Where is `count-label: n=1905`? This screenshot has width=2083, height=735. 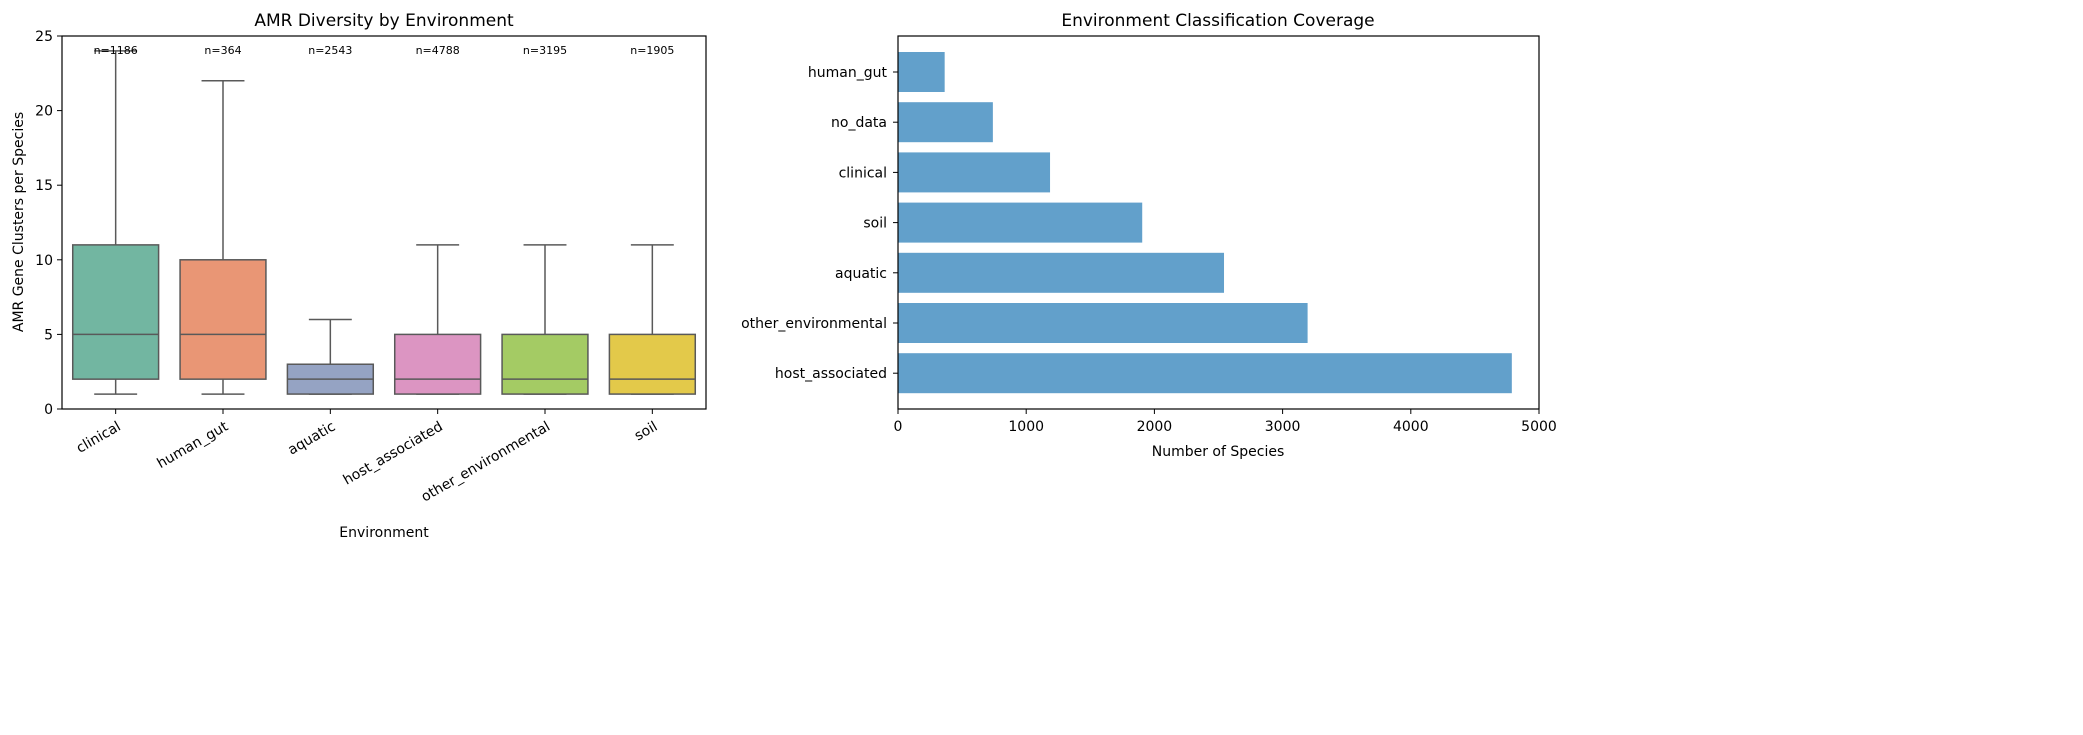 count-label: n=1905 is located at coordinates (652, 50).